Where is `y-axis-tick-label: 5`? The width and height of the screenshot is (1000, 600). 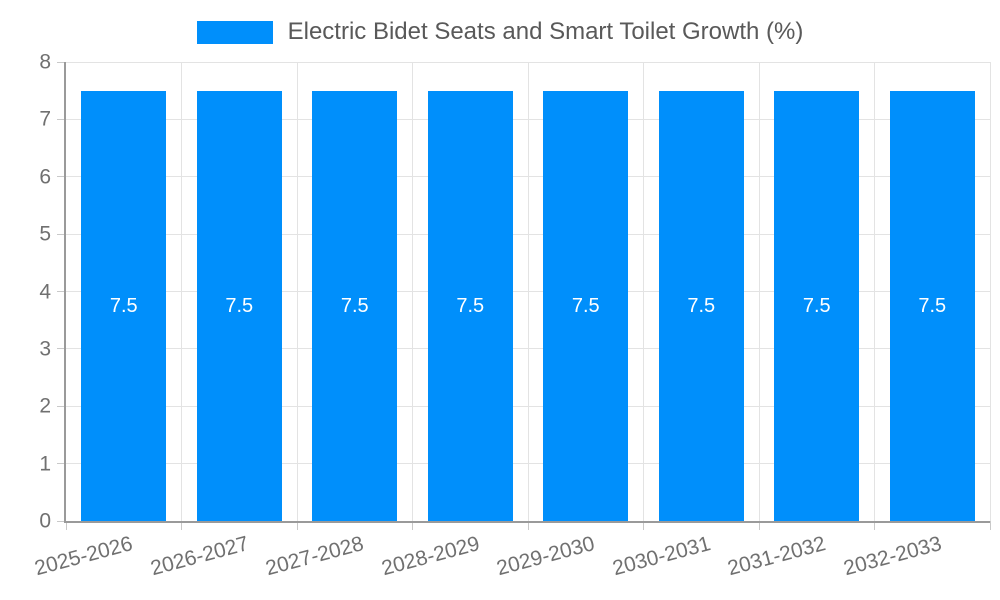
y-axis-tick-label: 5 is located at coordinates (45, 234).